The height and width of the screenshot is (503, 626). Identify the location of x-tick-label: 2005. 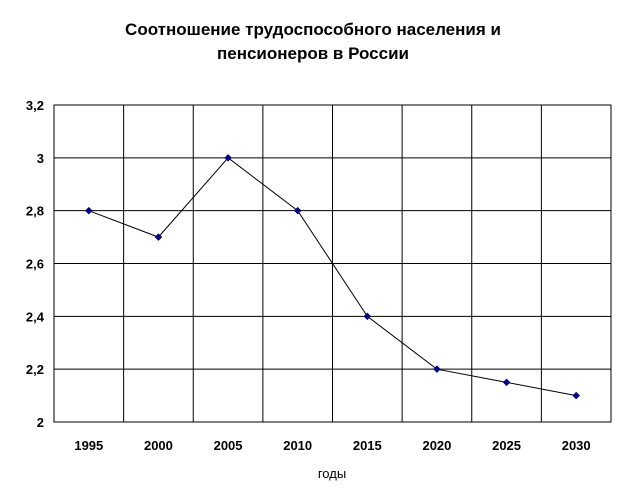
(228, 445).